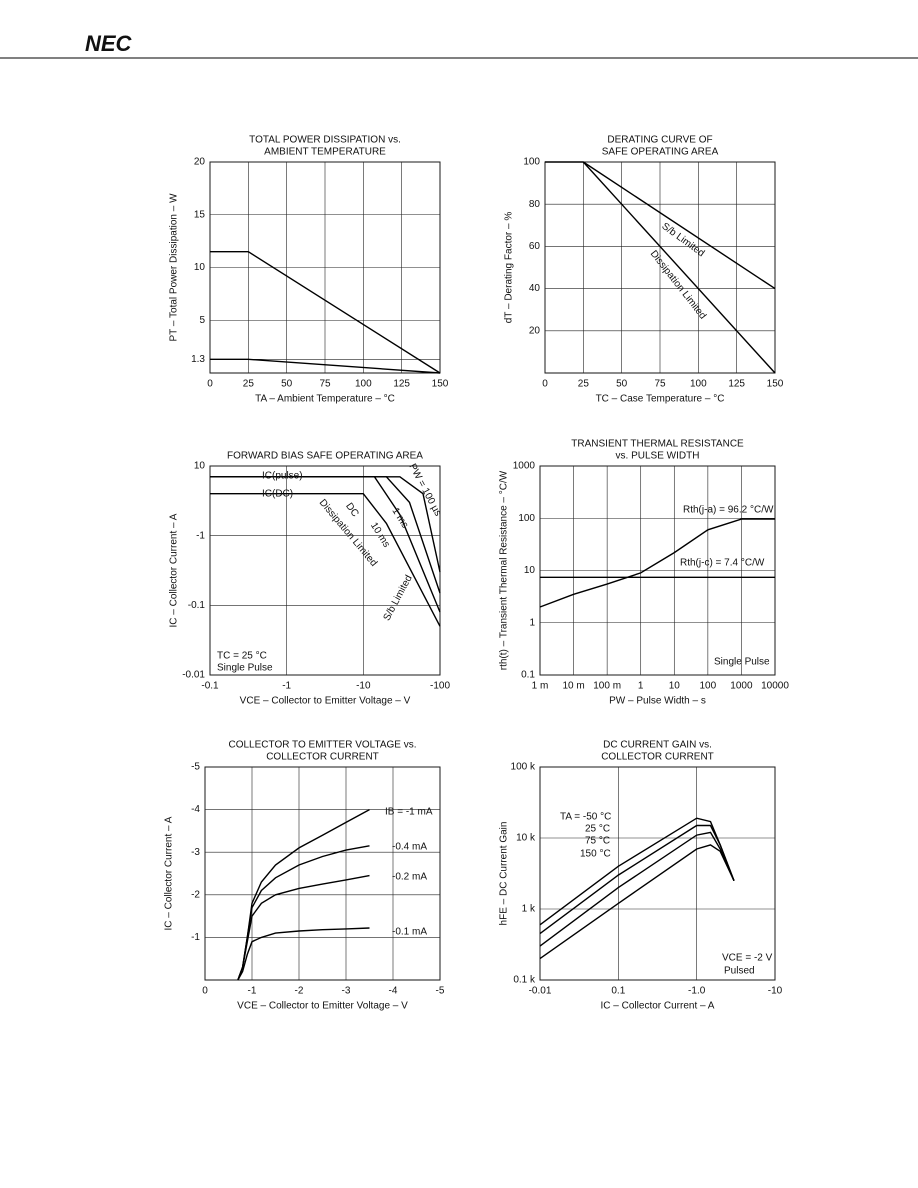 This screenshot has height=1188, width=918. Describe the element at coordinates (747, 958) in the screenshot. I see `annotation: VCE = -2 V` at that location.